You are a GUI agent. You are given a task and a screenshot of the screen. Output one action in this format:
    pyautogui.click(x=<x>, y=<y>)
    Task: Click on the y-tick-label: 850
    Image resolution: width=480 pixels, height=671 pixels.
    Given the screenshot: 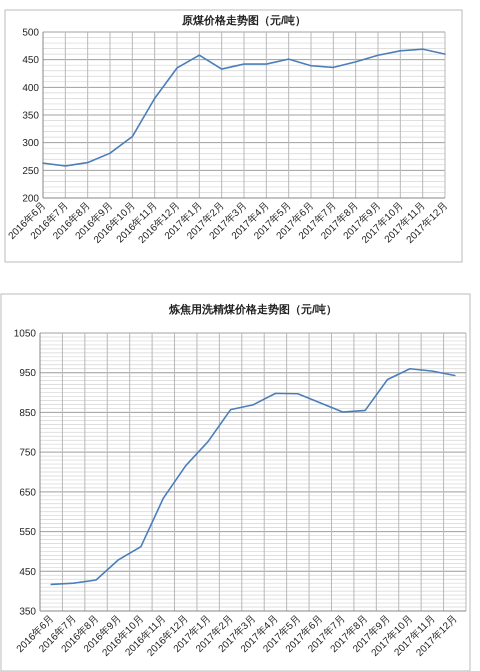 What is the action you would take?
    pyautogui.click(x=27, y=413)
    